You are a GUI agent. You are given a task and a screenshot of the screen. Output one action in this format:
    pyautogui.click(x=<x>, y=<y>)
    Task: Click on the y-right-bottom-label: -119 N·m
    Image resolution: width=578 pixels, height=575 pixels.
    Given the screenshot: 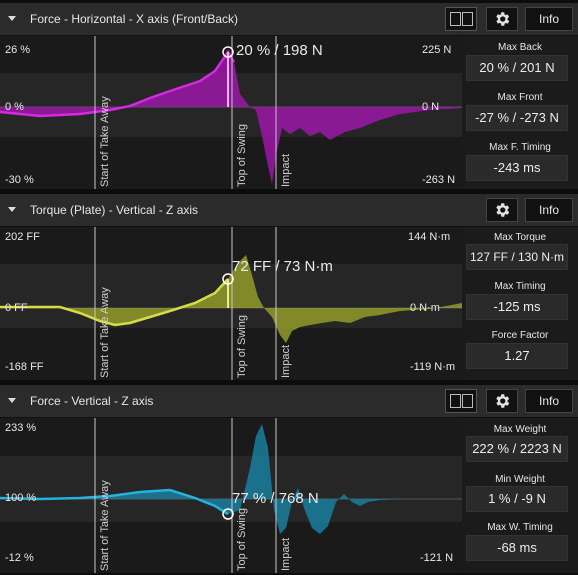 What is the action you would take?
    pyautogui.click(x=433, y=367)
    